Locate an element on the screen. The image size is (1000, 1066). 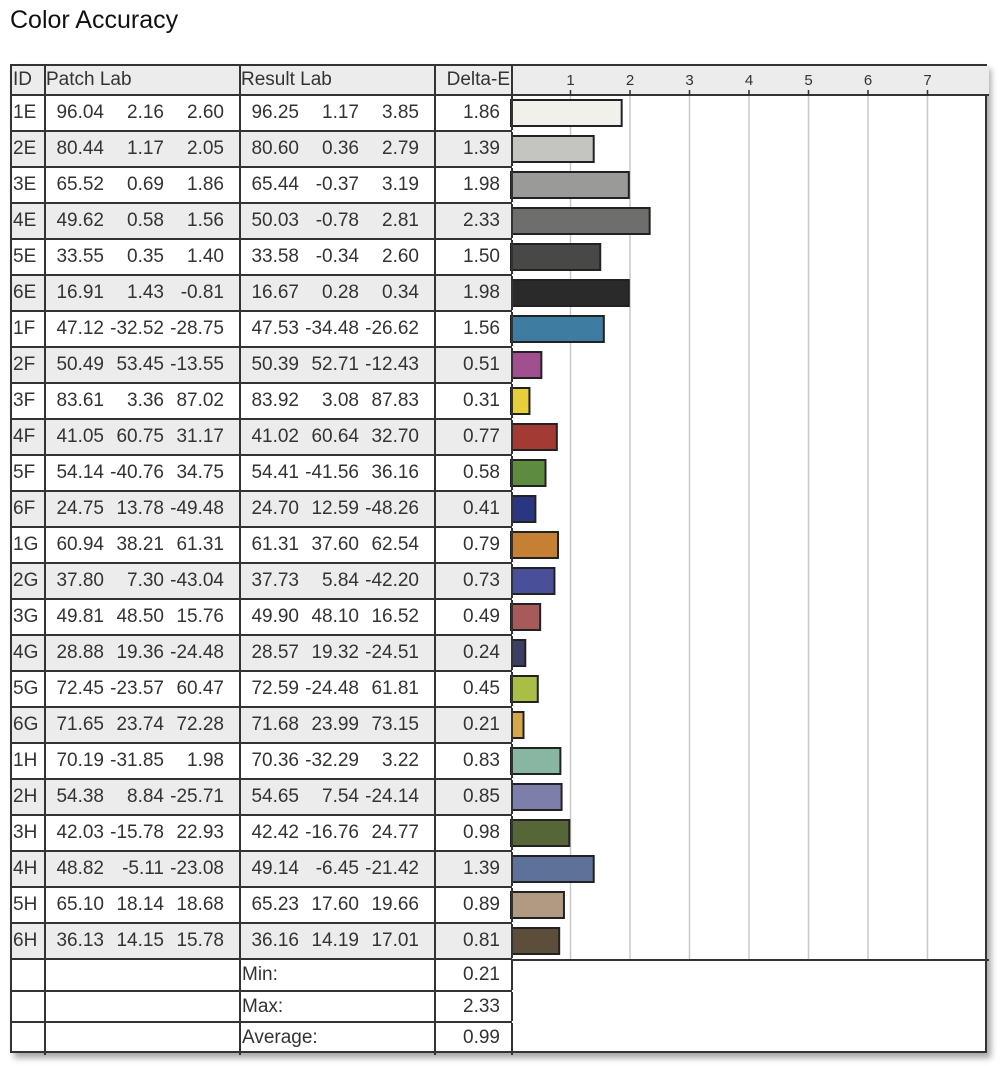
lab-value: -28.75 is located at coordinates (197, 328).